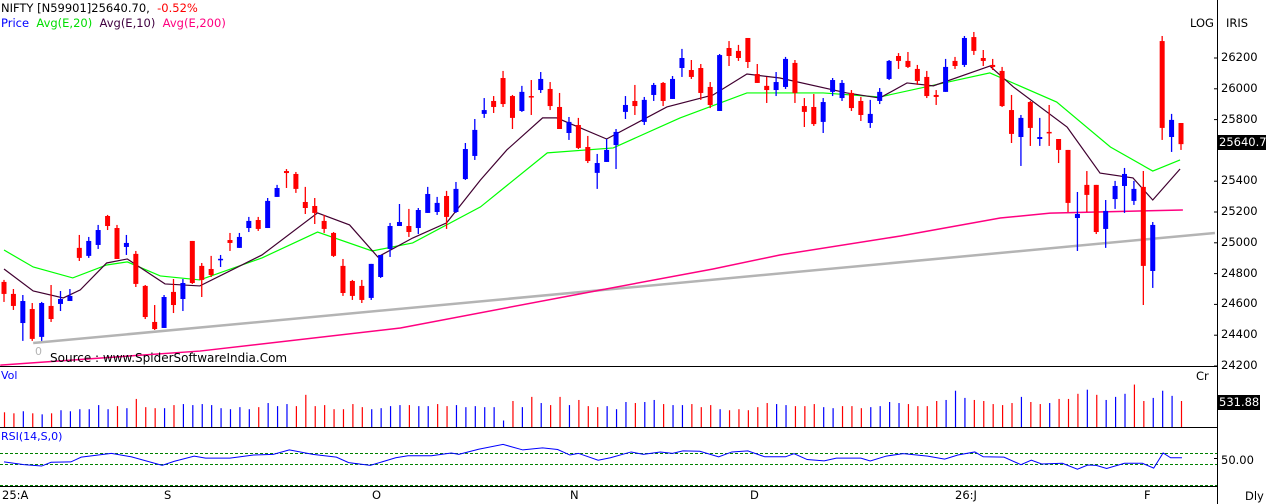 Image resolution: width=1266 pixels, height=504 pixels. What do you see at coordinates (169, 358) in the screenshot?
I see `source-label: Source : www.SpiderSoftwareIndia.Com` at bounding box center [169, 358].